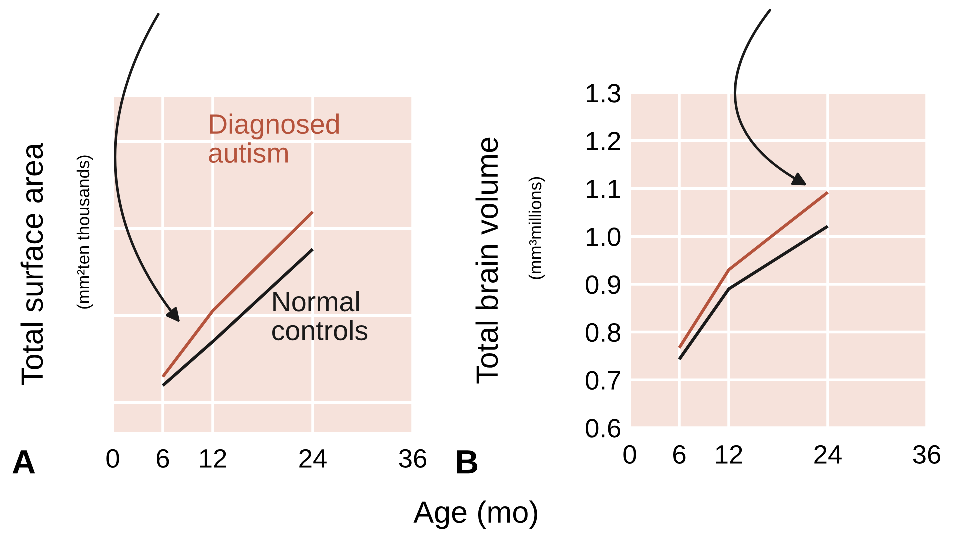 The width and height of the screenshot is (953, 536). Describe the element at coordinates (476, 515) in the screenshot. I see `x-axis-title: Age (mo)` at that location.